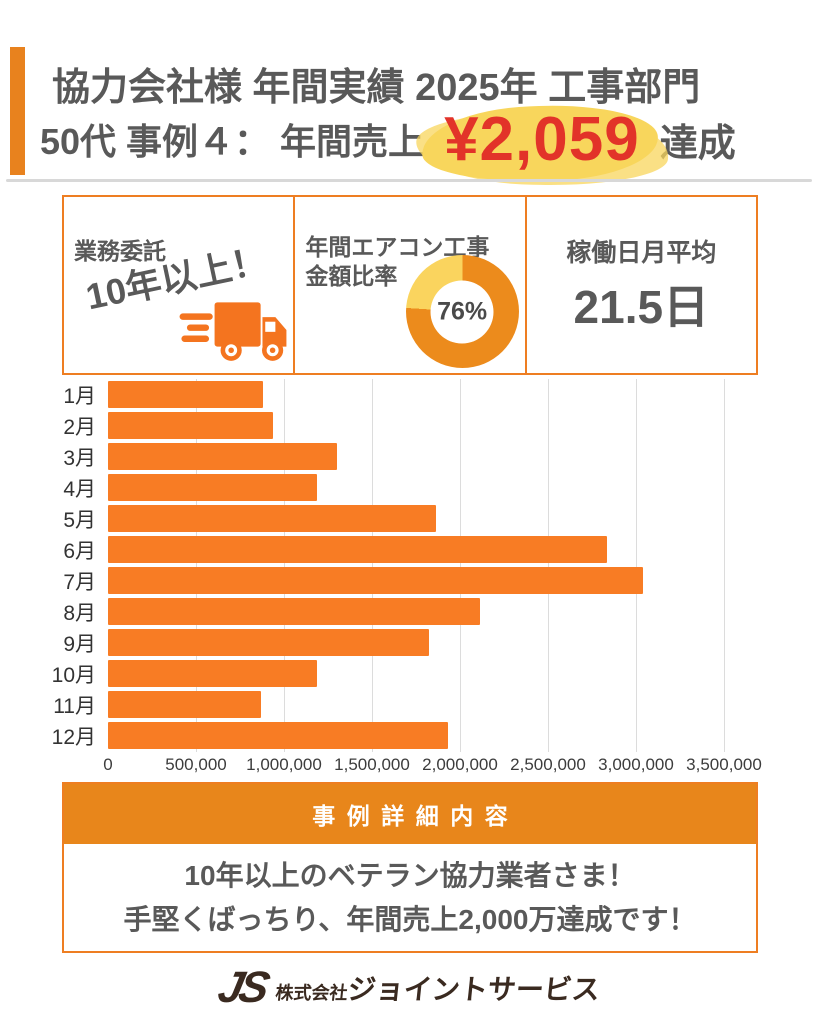 The width and height of the screenshot is (819, 1024). What do you see at coordinates (724, 764) in the screenshot?
I see `x-tick-label: 3,500,000` at bounding box center [724, 764].